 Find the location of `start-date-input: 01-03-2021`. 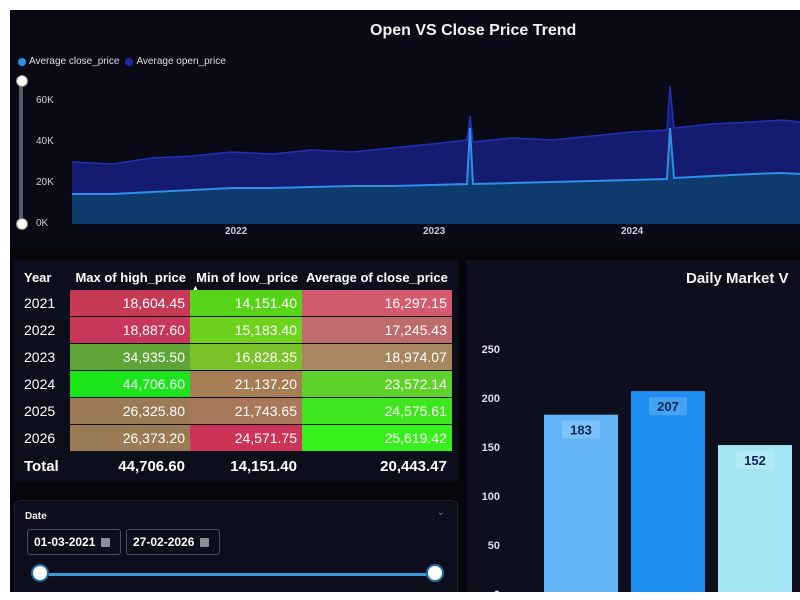

start-date-input: 01-03-2021 is located at coordinates (74, 542).